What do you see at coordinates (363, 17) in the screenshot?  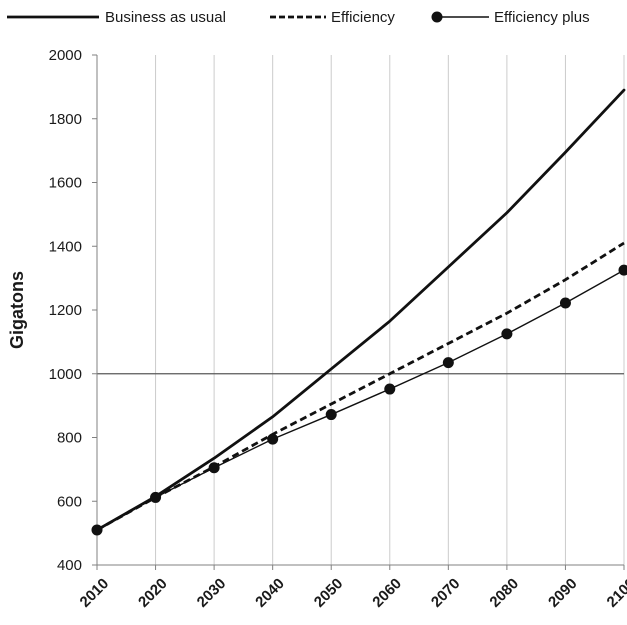 I see `legend-label-1: Efficiency` at bounding box center [363, 17].